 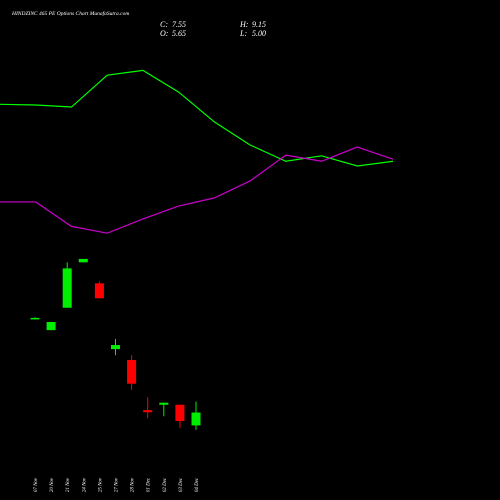 I want to click on x-tick-label: 02 Dec, so click(x=165, y=484).